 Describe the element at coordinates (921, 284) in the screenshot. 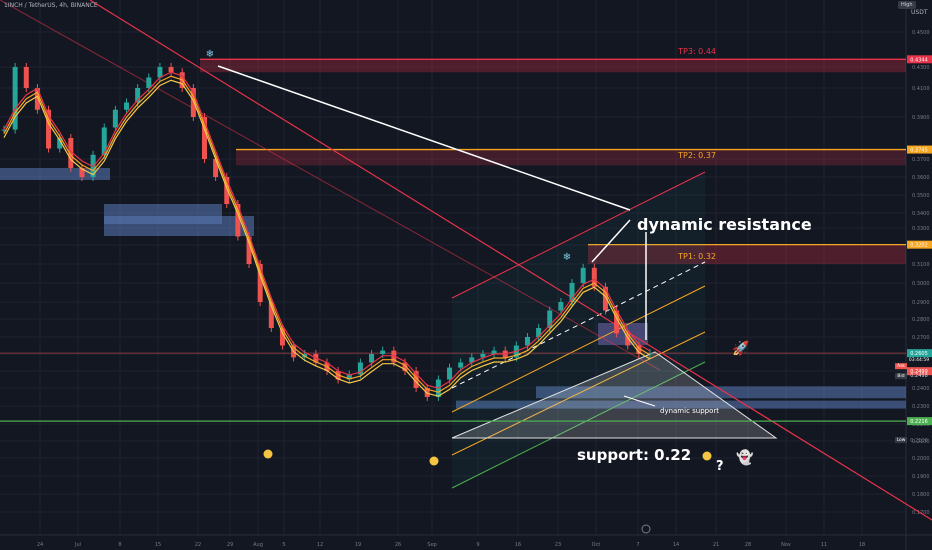

I see `y-tick-label: 0.3000` at that location.